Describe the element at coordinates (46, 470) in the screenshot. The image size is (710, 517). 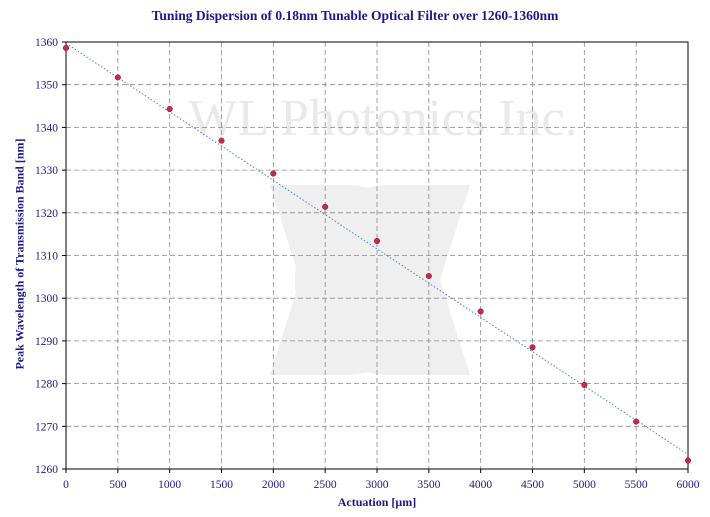
I see `y-tick-label: 1260` at that location.